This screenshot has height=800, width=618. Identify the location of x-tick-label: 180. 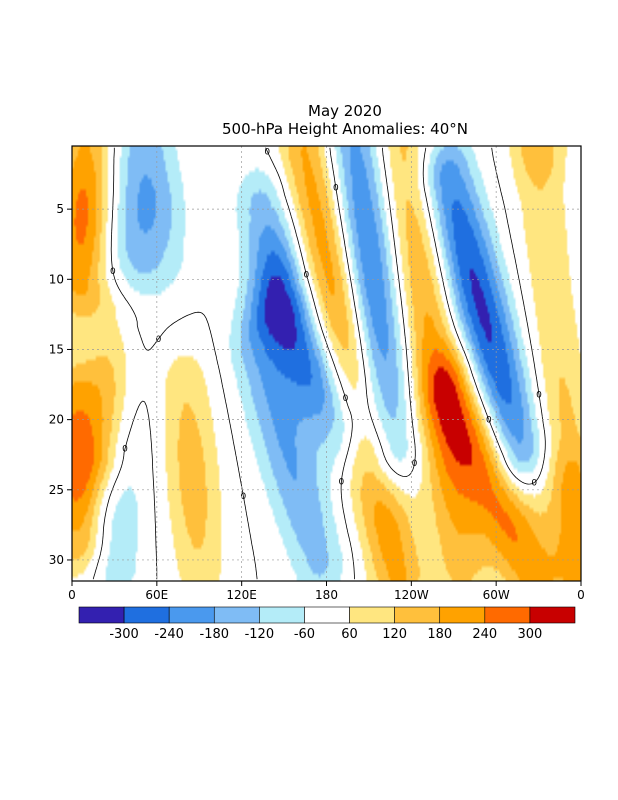
(326, 595).